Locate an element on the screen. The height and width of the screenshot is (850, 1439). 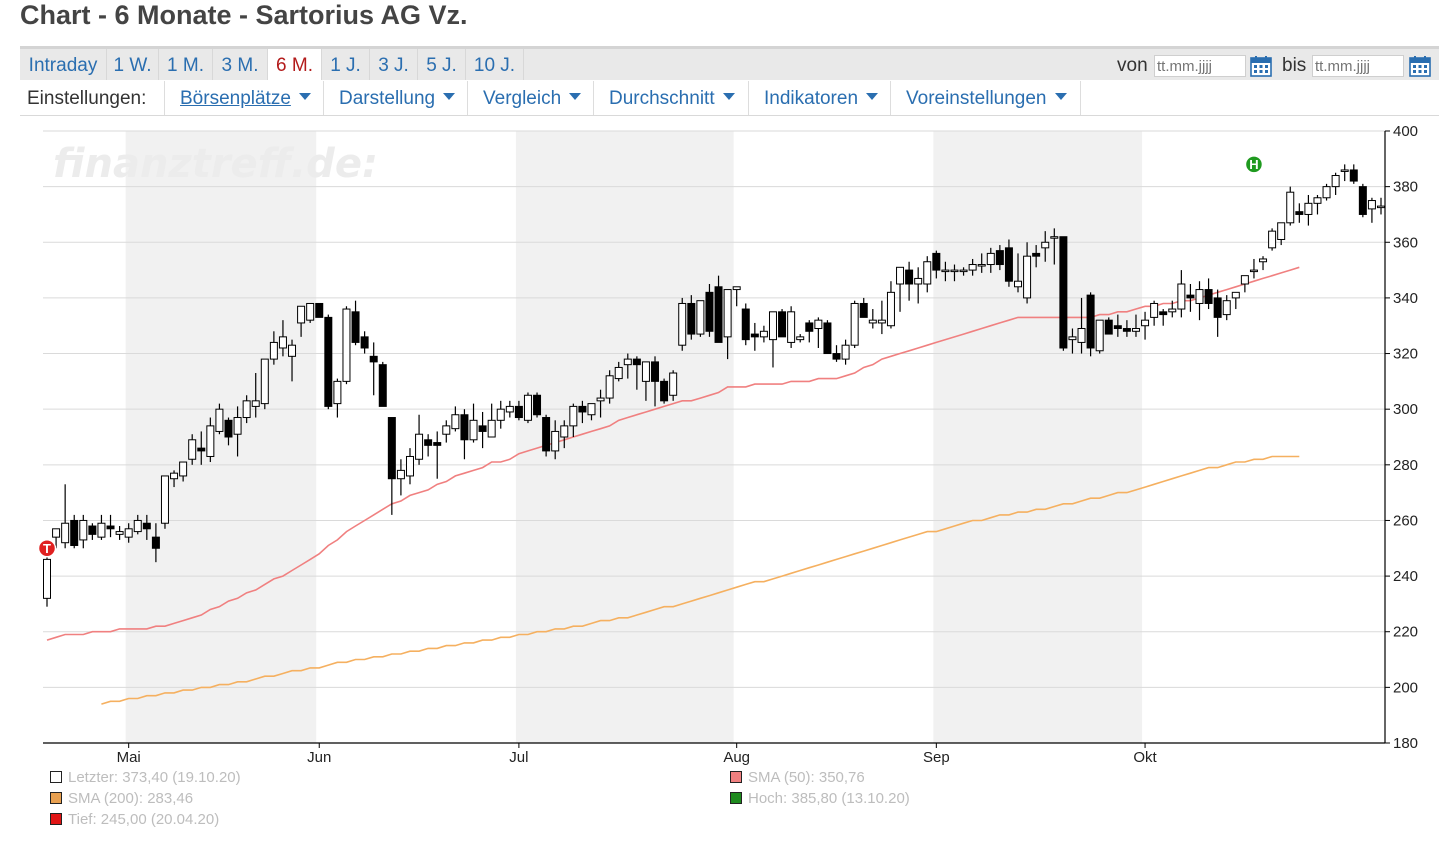
menu-label: Börsenplätze is located at coordinates (235, 98).